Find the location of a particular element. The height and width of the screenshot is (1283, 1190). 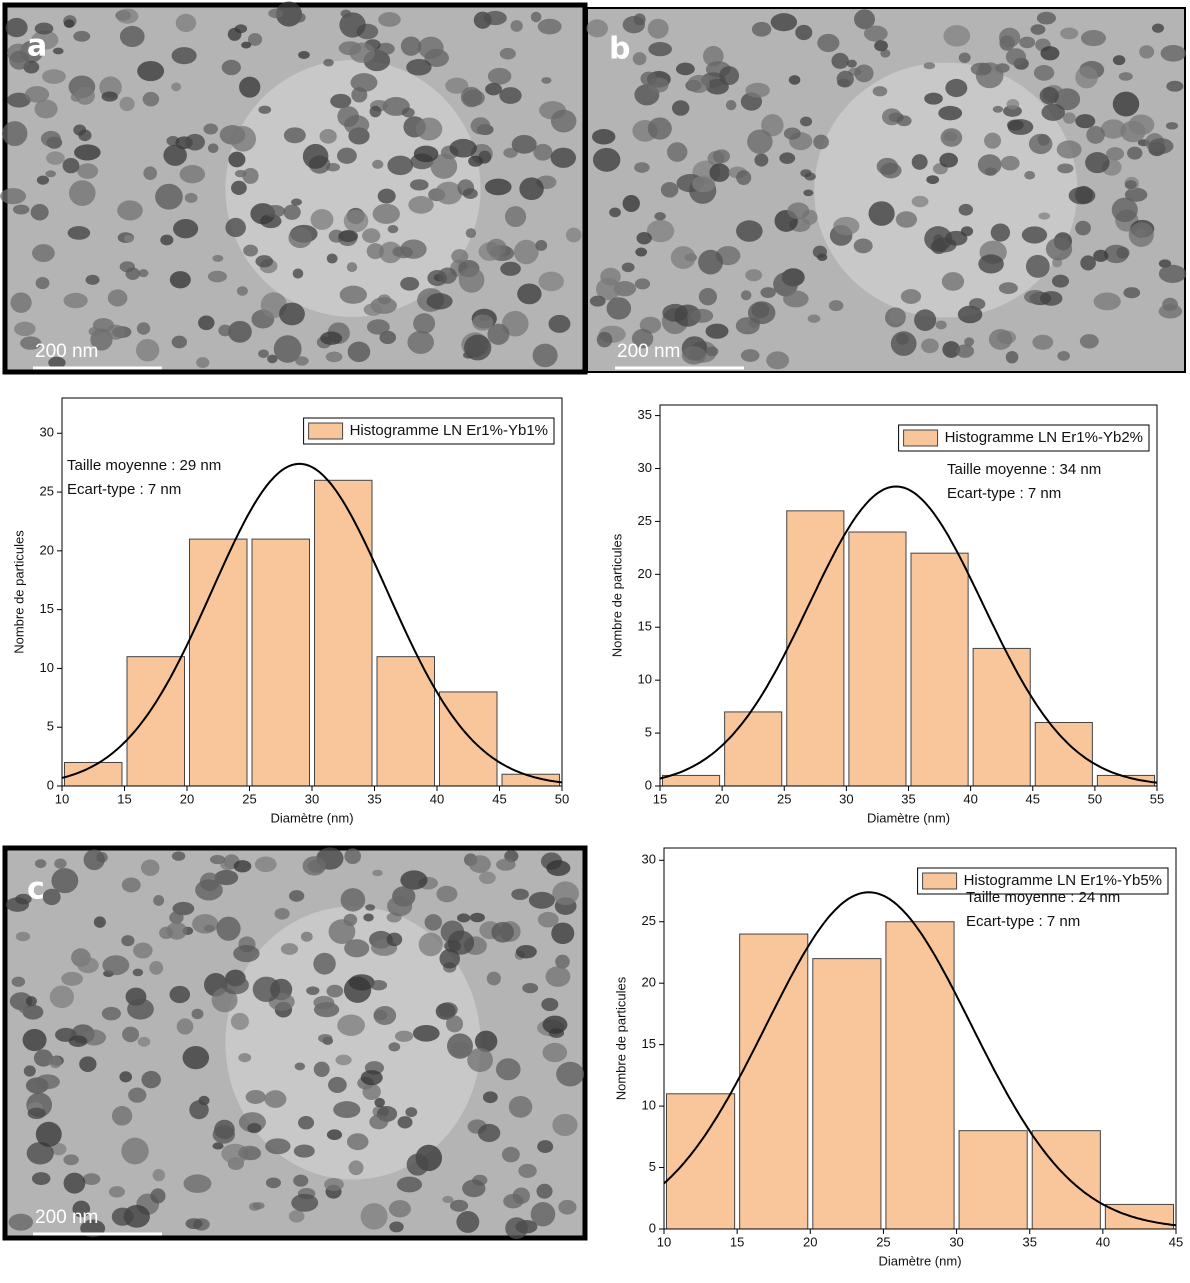

x-tick-label: 25 is located at coordinates (883, 1241).